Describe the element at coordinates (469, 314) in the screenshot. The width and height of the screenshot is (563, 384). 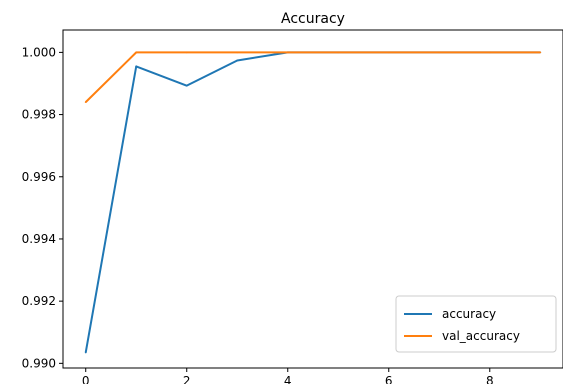
I see `legend-label-accuracy: accuracy` at that location.